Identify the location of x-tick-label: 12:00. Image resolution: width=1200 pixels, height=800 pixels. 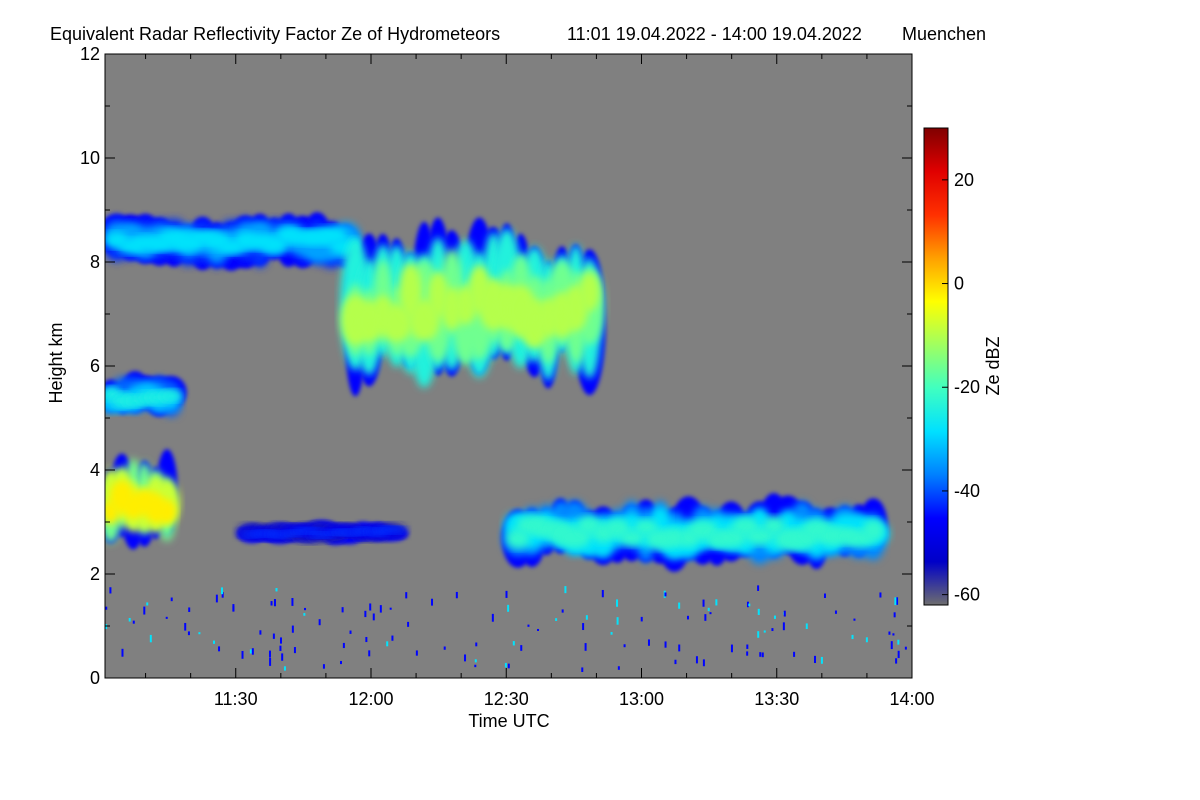
(370, 699).